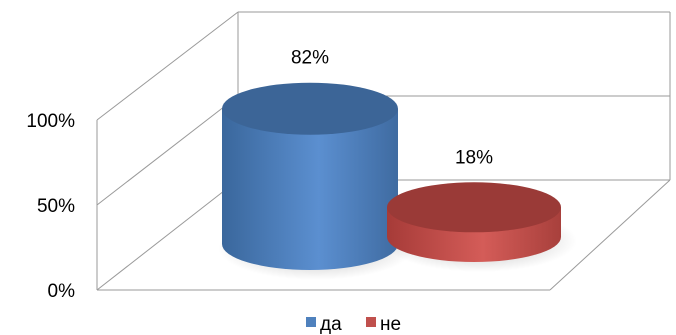  What do you see at coordinates (56, 206) in the screenshot?
I see `y-tick-label: 50%` at bounding box center [56, 206].